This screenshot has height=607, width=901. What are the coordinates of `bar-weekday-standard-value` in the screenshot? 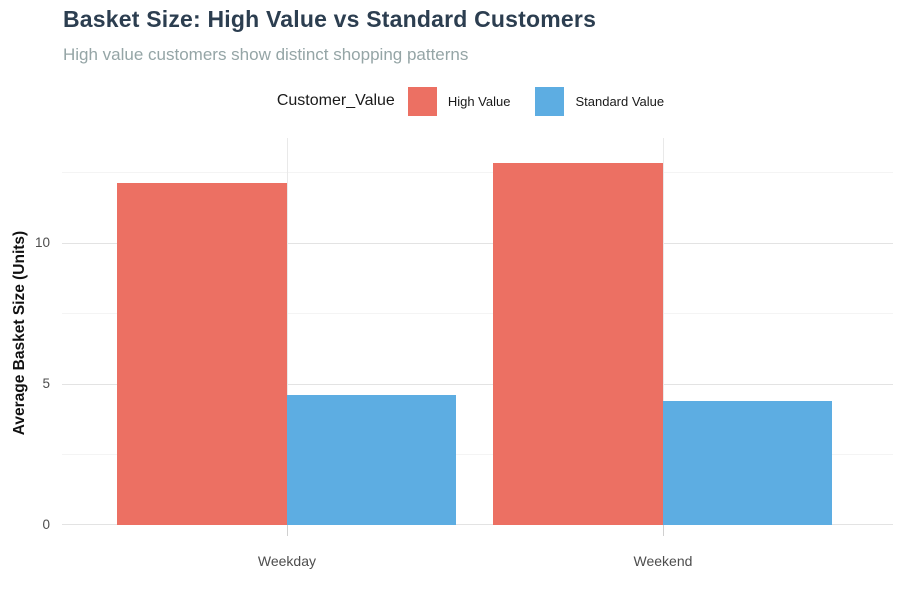 It's located at (371, 460).